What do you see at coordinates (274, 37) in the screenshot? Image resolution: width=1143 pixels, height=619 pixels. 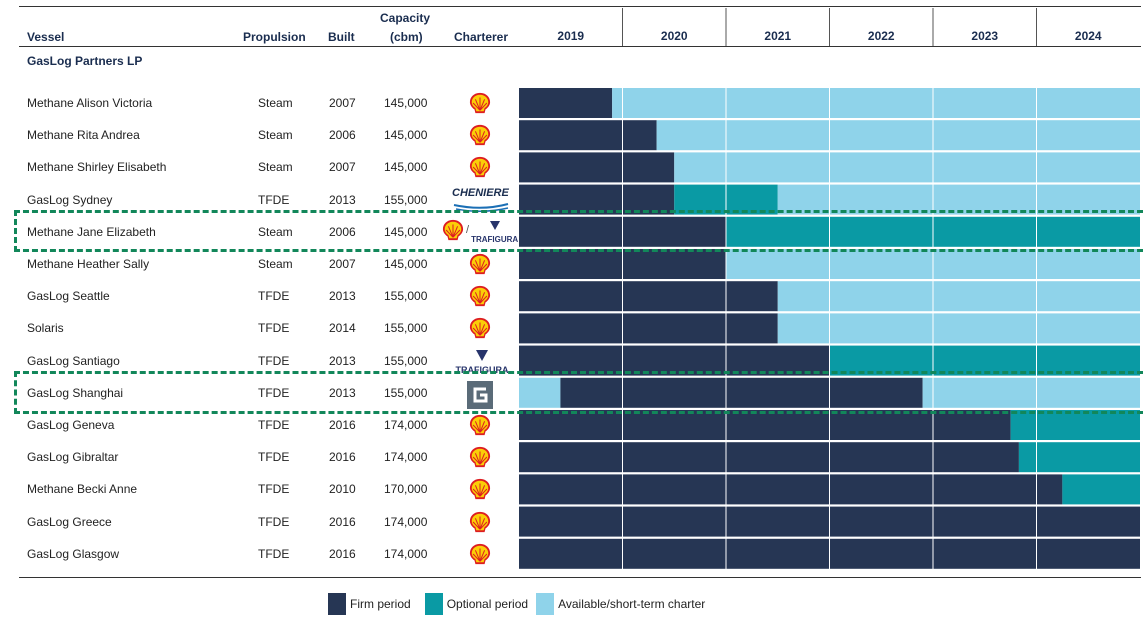 I see `header-propulsion: Propulsion` at bounding box center [274, 37].